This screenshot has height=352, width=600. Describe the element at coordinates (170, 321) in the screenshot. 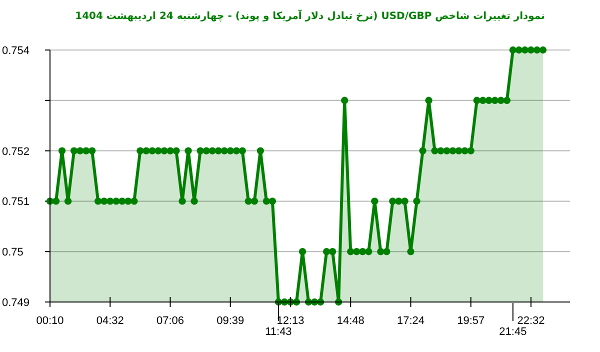

I see `x-tick-label: 07:06` at that location.